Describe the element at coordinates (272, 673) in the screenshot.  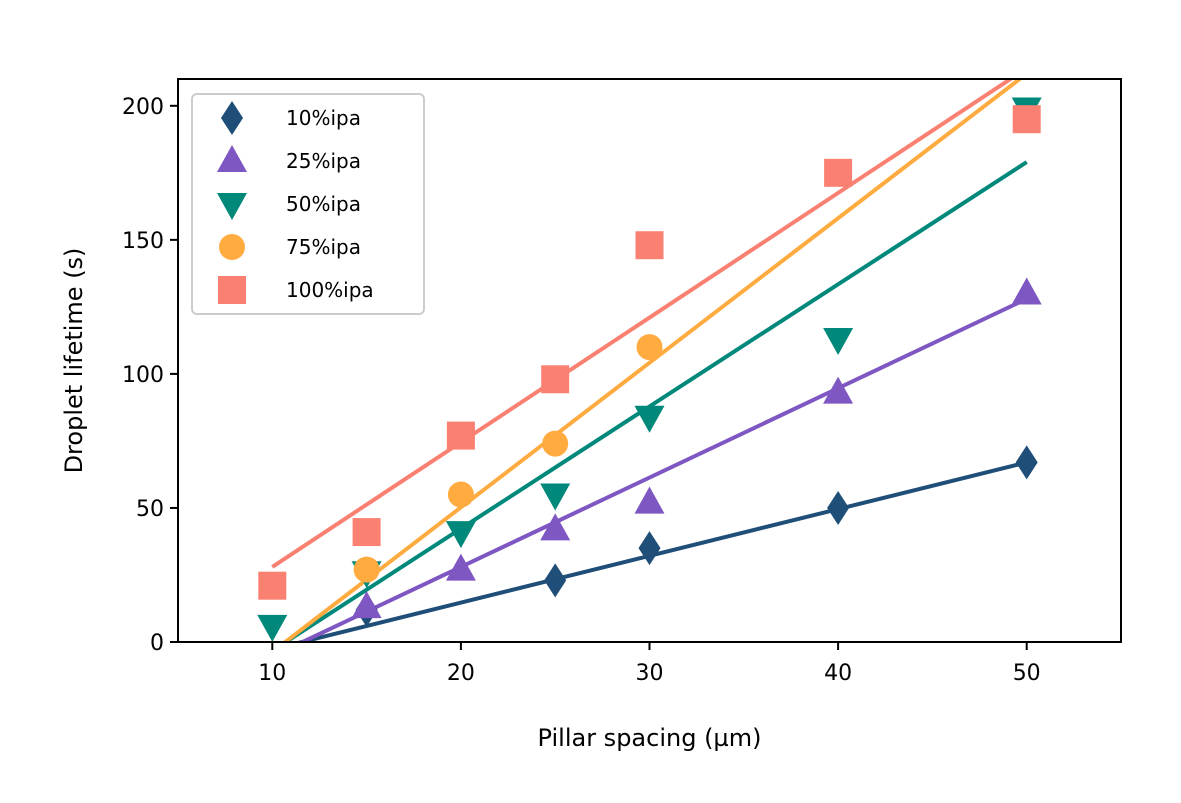
I see `x-tick-label-10: 10` at that location.